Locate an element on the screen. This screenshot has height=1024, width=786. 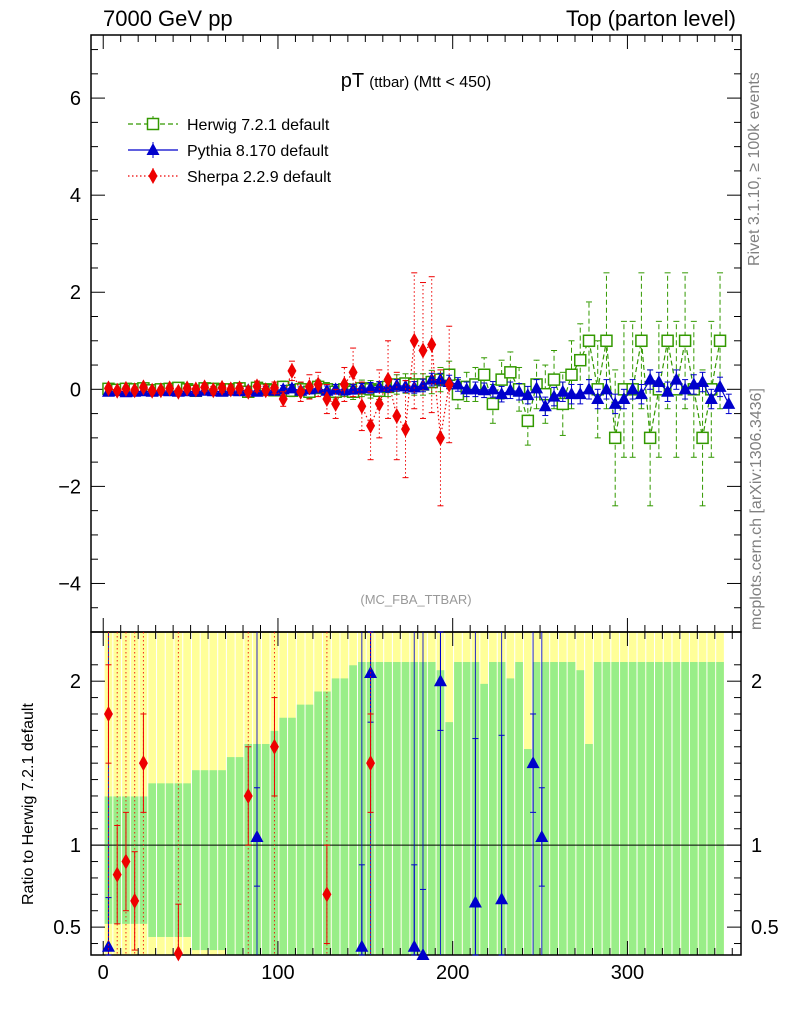
x-tick-label: 200 is located at coordinates (452, 973).